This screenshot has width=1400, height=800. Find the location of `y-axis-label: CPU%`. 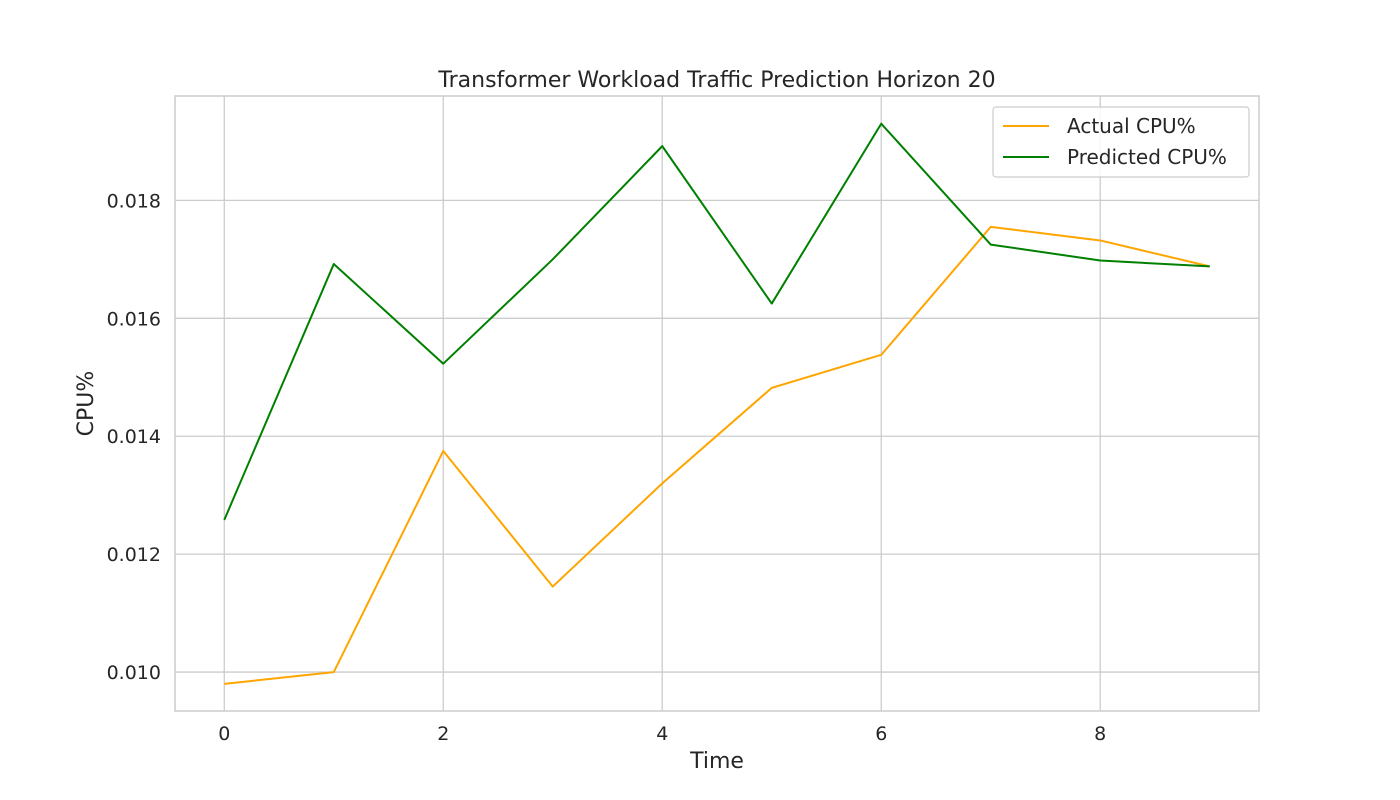

y-axis-label: CPU% is located at coordinates (86, 404).